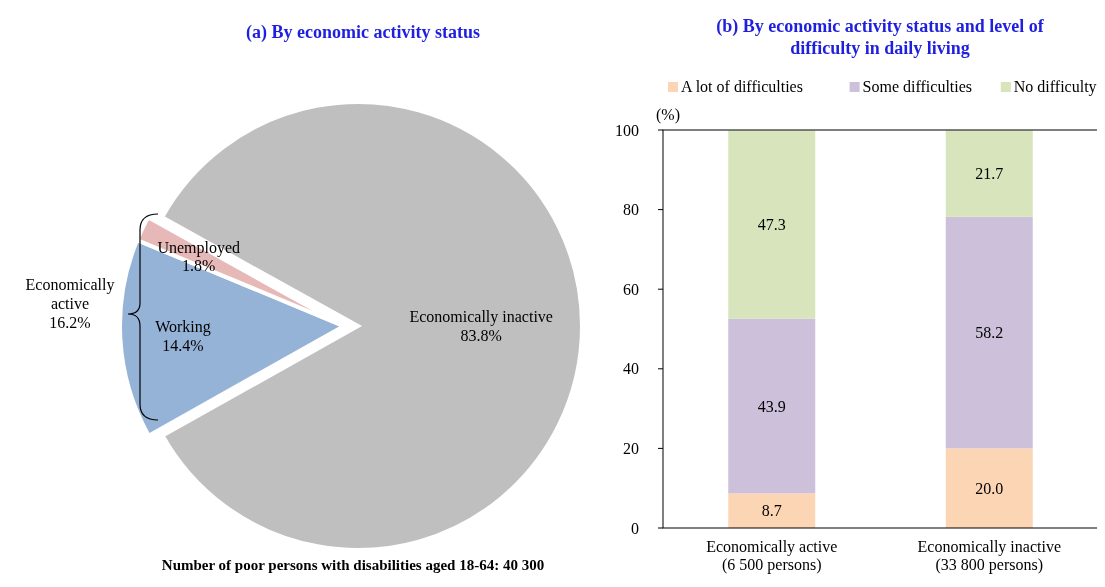 The width and height of the screenshot is (1105, 587). What do you see at coordinates (631, 369) in the screenshot?
I see `y-tick-label: 40` at bounding box center [631, 369].